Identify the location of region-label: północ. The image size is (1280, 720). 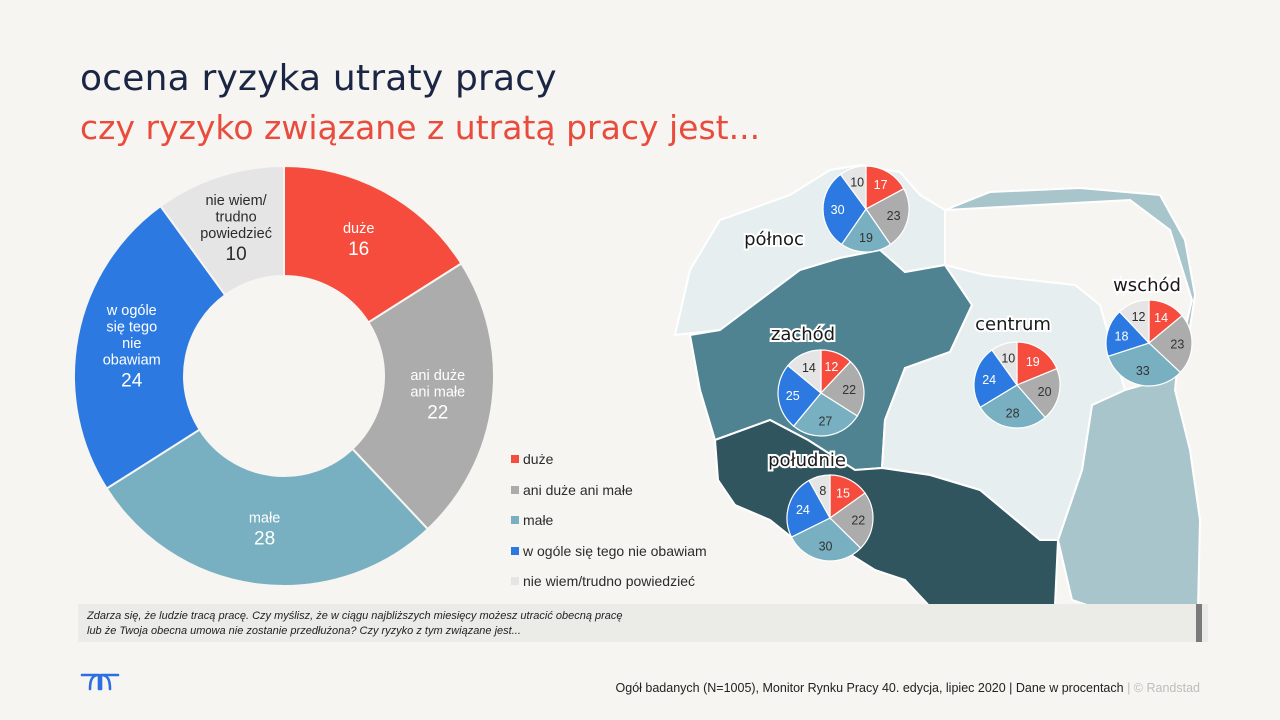
(774, 239).